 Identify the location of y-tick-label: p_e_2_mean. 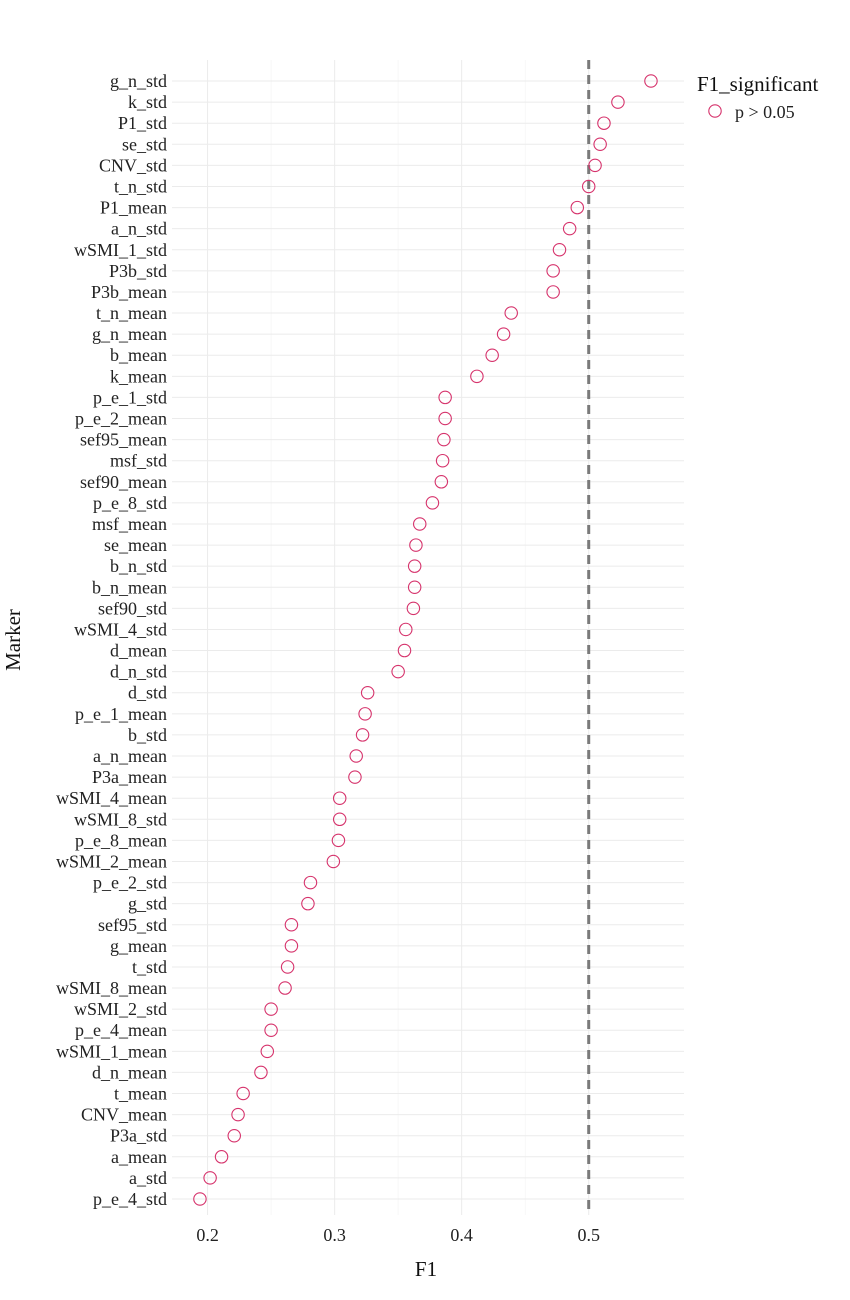
(121, 419).